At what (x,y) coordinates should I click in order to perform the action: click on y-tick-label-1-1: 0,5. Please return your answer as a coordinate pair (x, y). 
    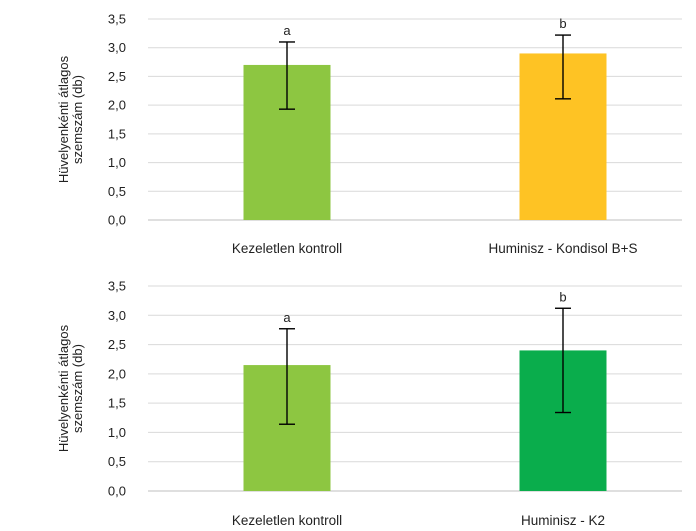
    Looking at the image, I should click on (117, 461).